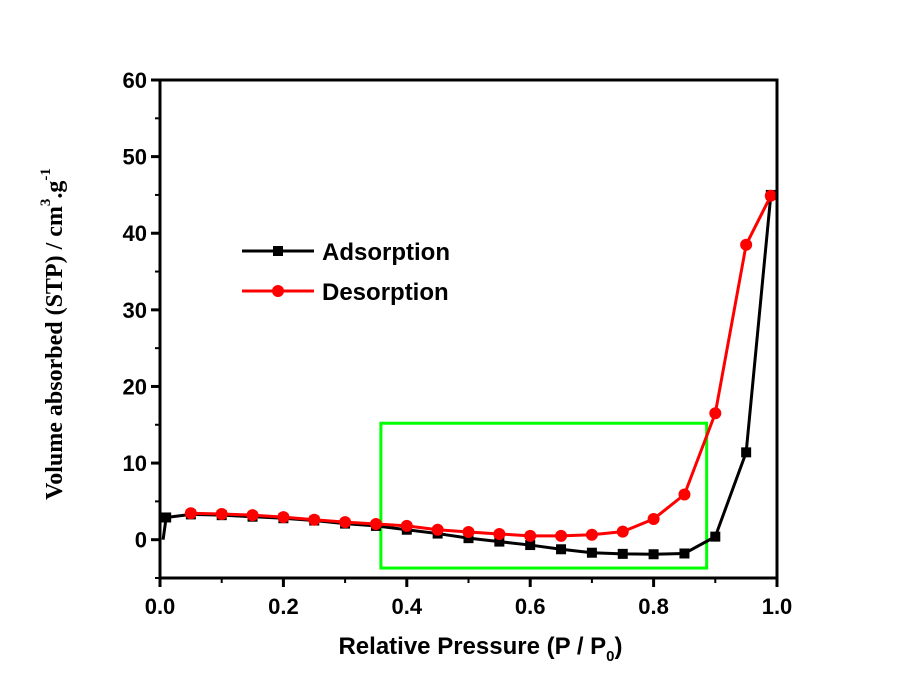 The width and height of the screenshot is (900, 695). Describe the element at coordinates (386, 252) in the screenshot. I see `legend-label: Adsorption` at that location.